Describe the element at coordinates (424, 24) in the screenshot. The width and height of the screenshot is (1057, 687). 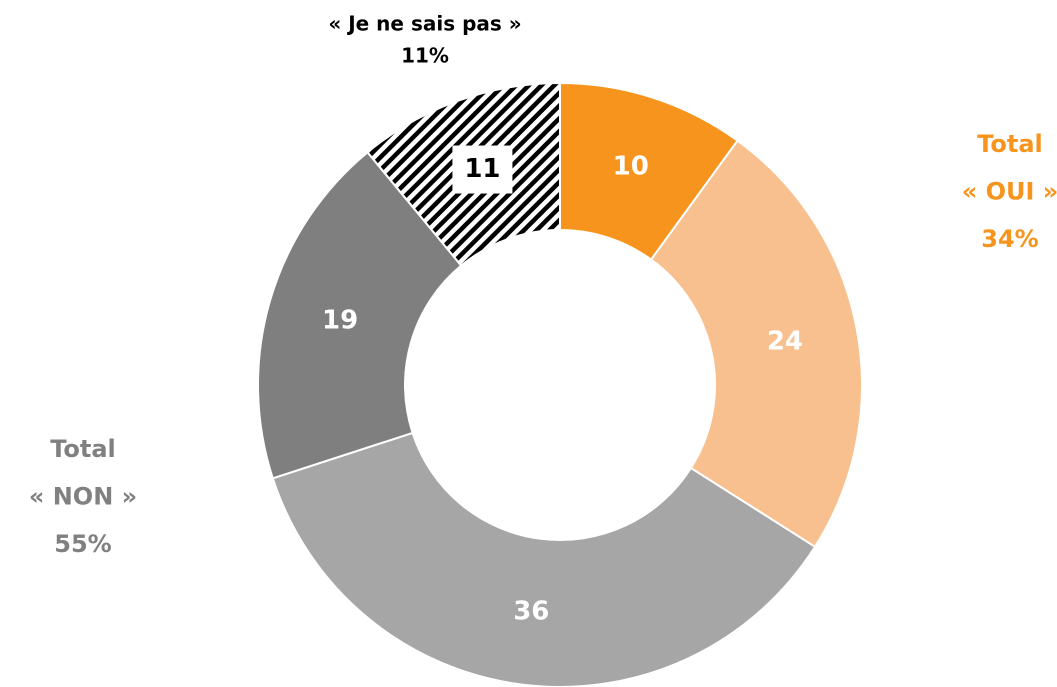
I see `annotation: « Je ne sais pas »` at that location.